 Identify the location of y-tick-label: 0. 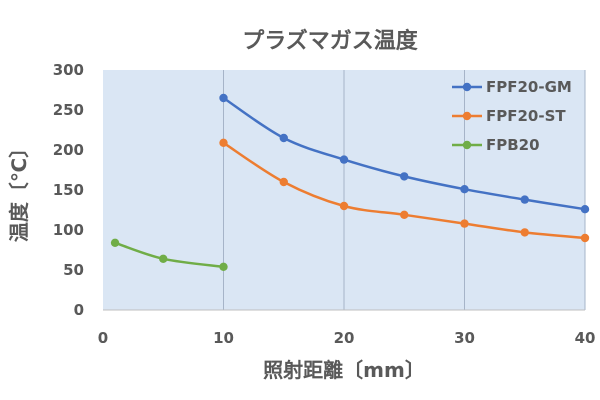
(79, 310).